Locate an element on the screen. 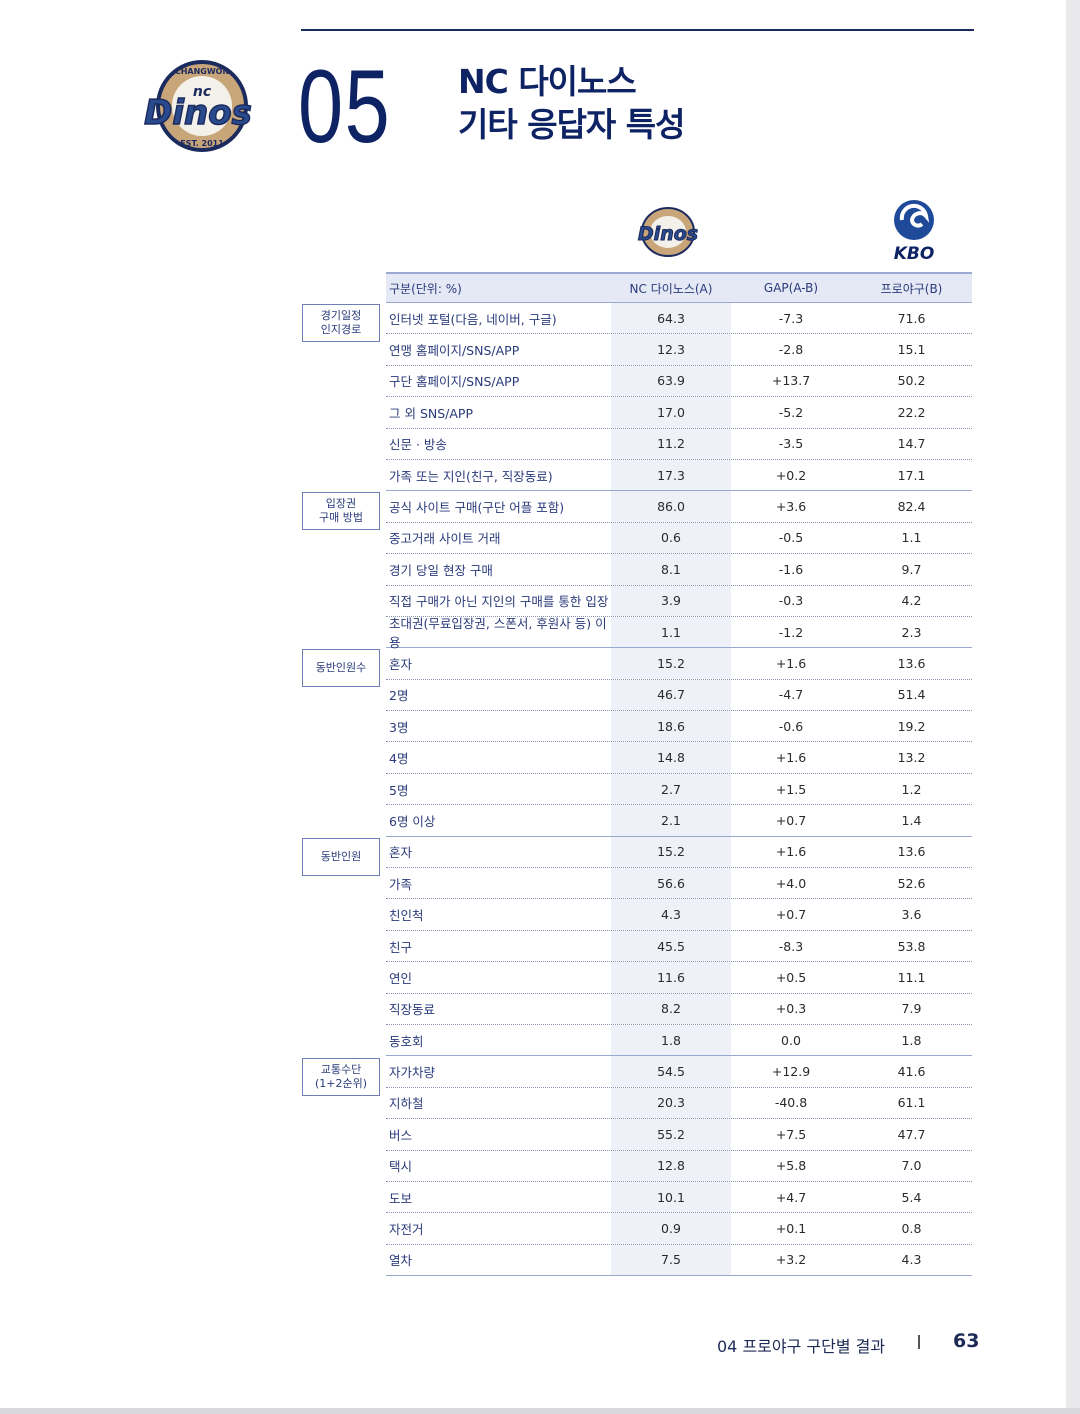  cell-nc-value: 8.1 is located at coordinates (671, 569).